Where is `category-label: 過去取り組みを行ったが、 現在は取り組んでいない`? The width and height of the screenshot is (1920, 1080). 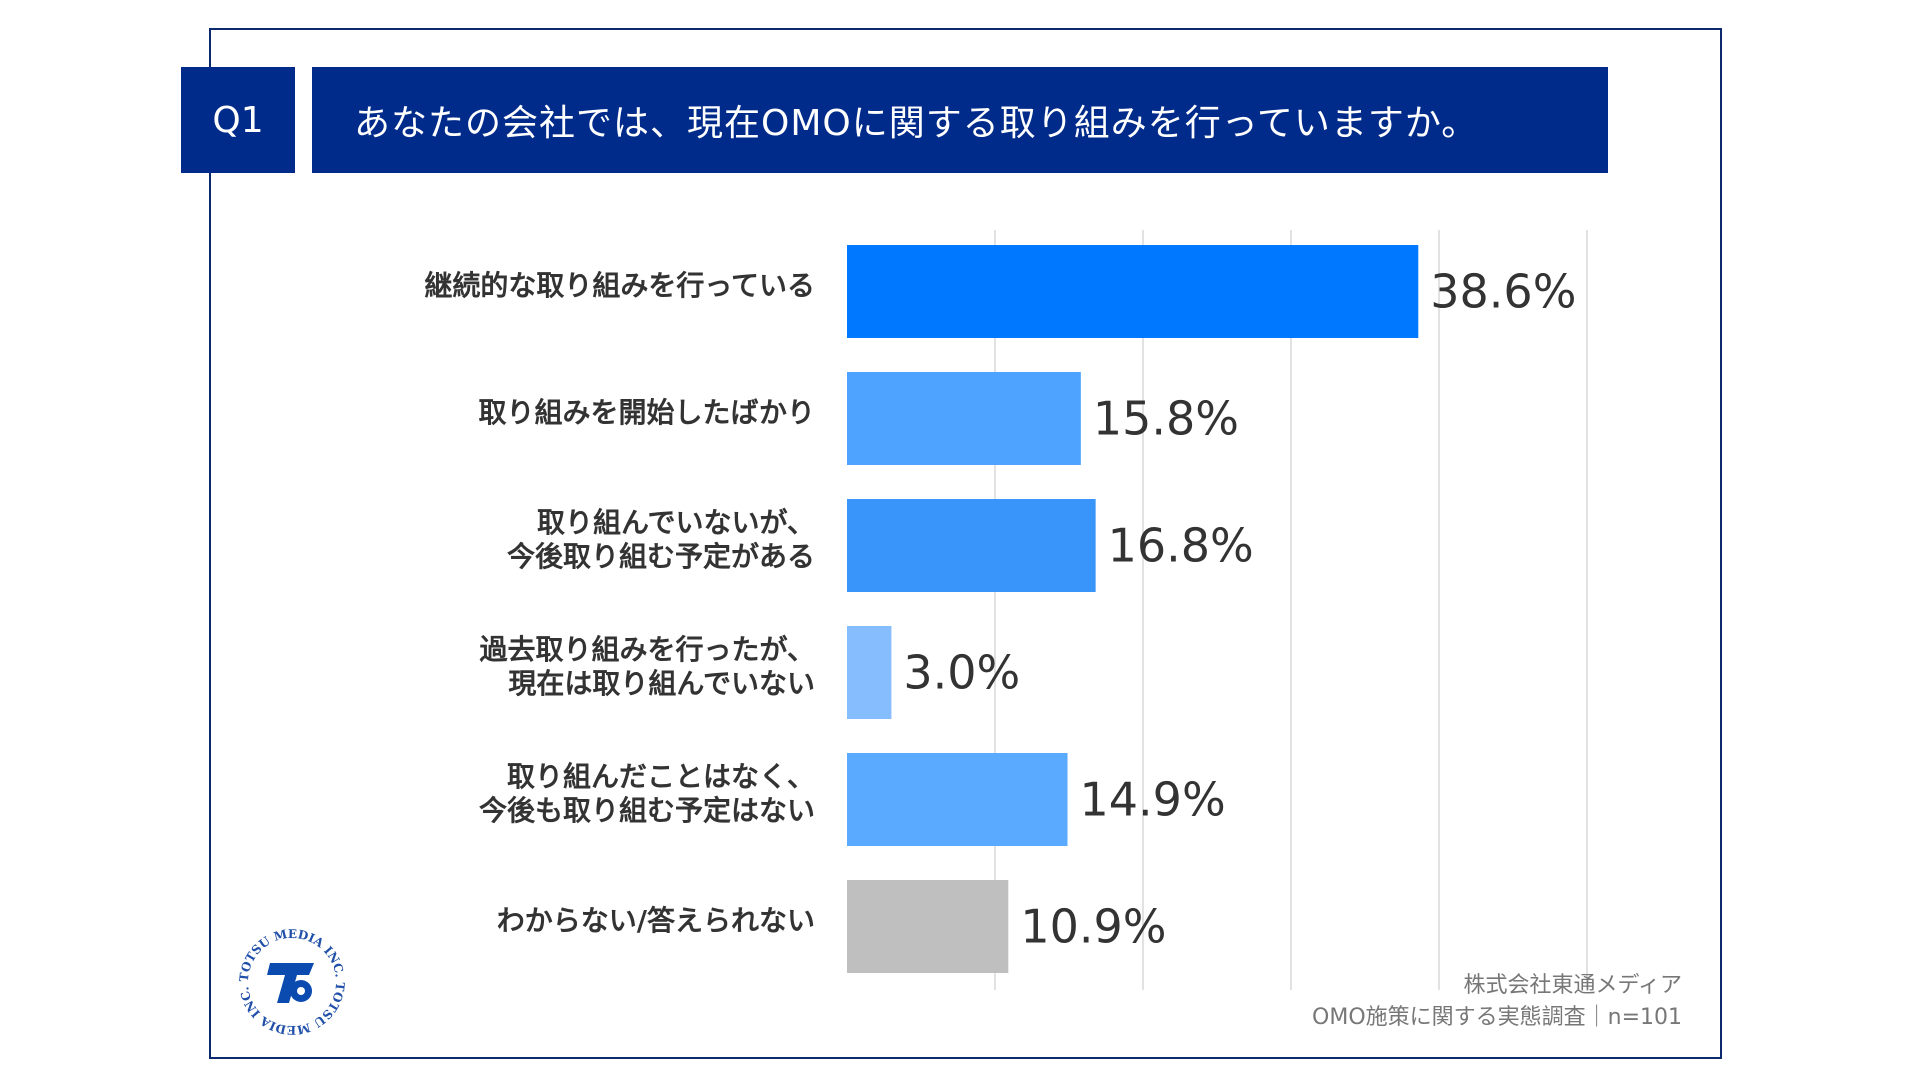 category-label: 過去取り組みを行ったが、 現在は取り組んでいない is located at coordinates (647, 666).